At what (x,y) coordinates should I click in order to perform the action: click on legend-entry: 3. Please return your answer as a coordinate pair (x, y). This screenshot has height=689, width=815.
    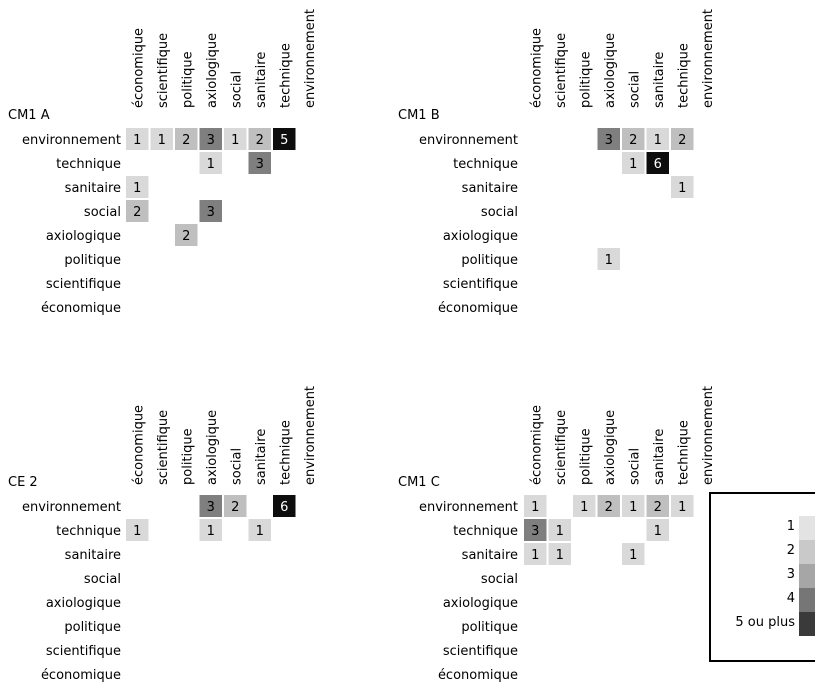
    Looking at the image, I should click on (763, 576).